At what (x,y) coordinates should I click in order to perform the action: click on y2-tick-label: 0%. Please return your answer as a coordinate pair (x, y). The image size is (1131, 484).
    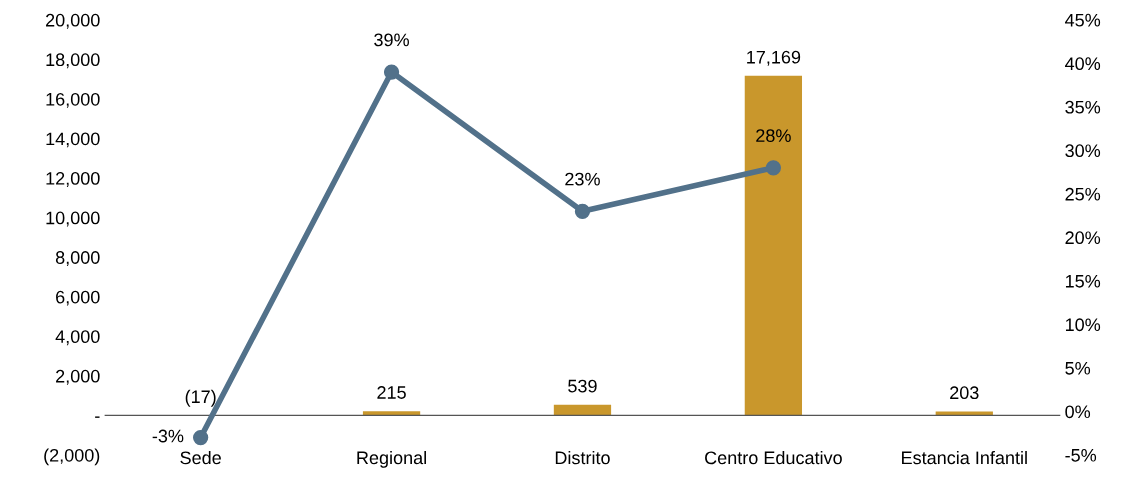
    Looking at the image, I should click on (1078, 412).